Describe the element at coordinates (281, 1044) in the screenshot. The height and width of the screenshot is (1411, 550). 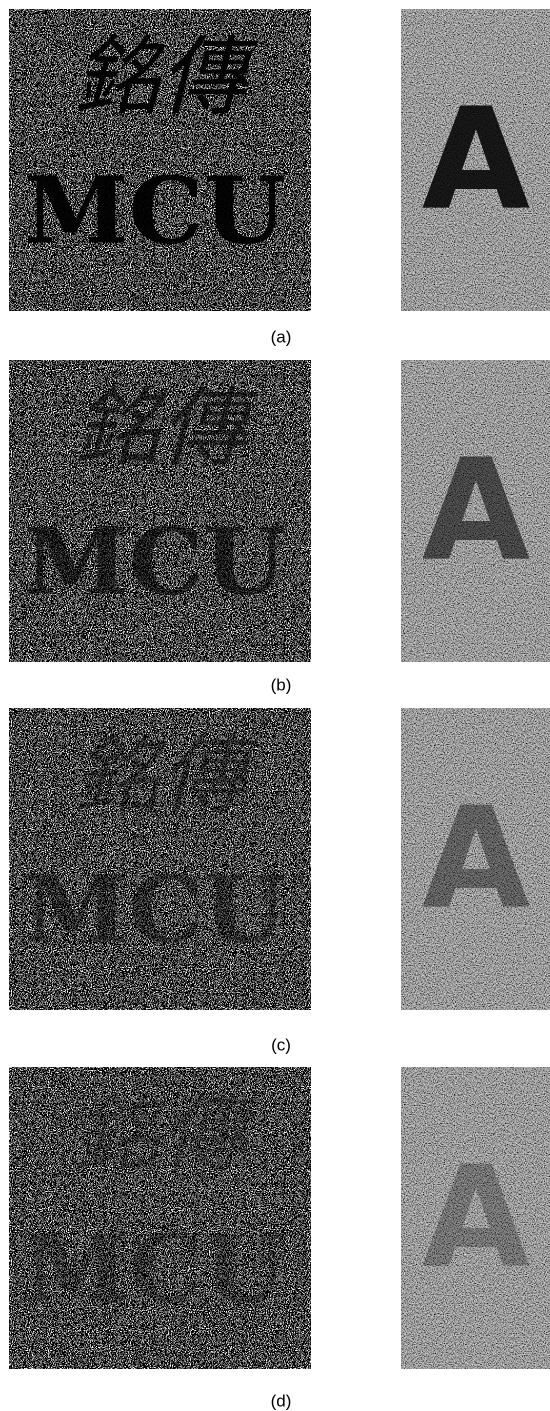
I see `caption: (c)` at that location.